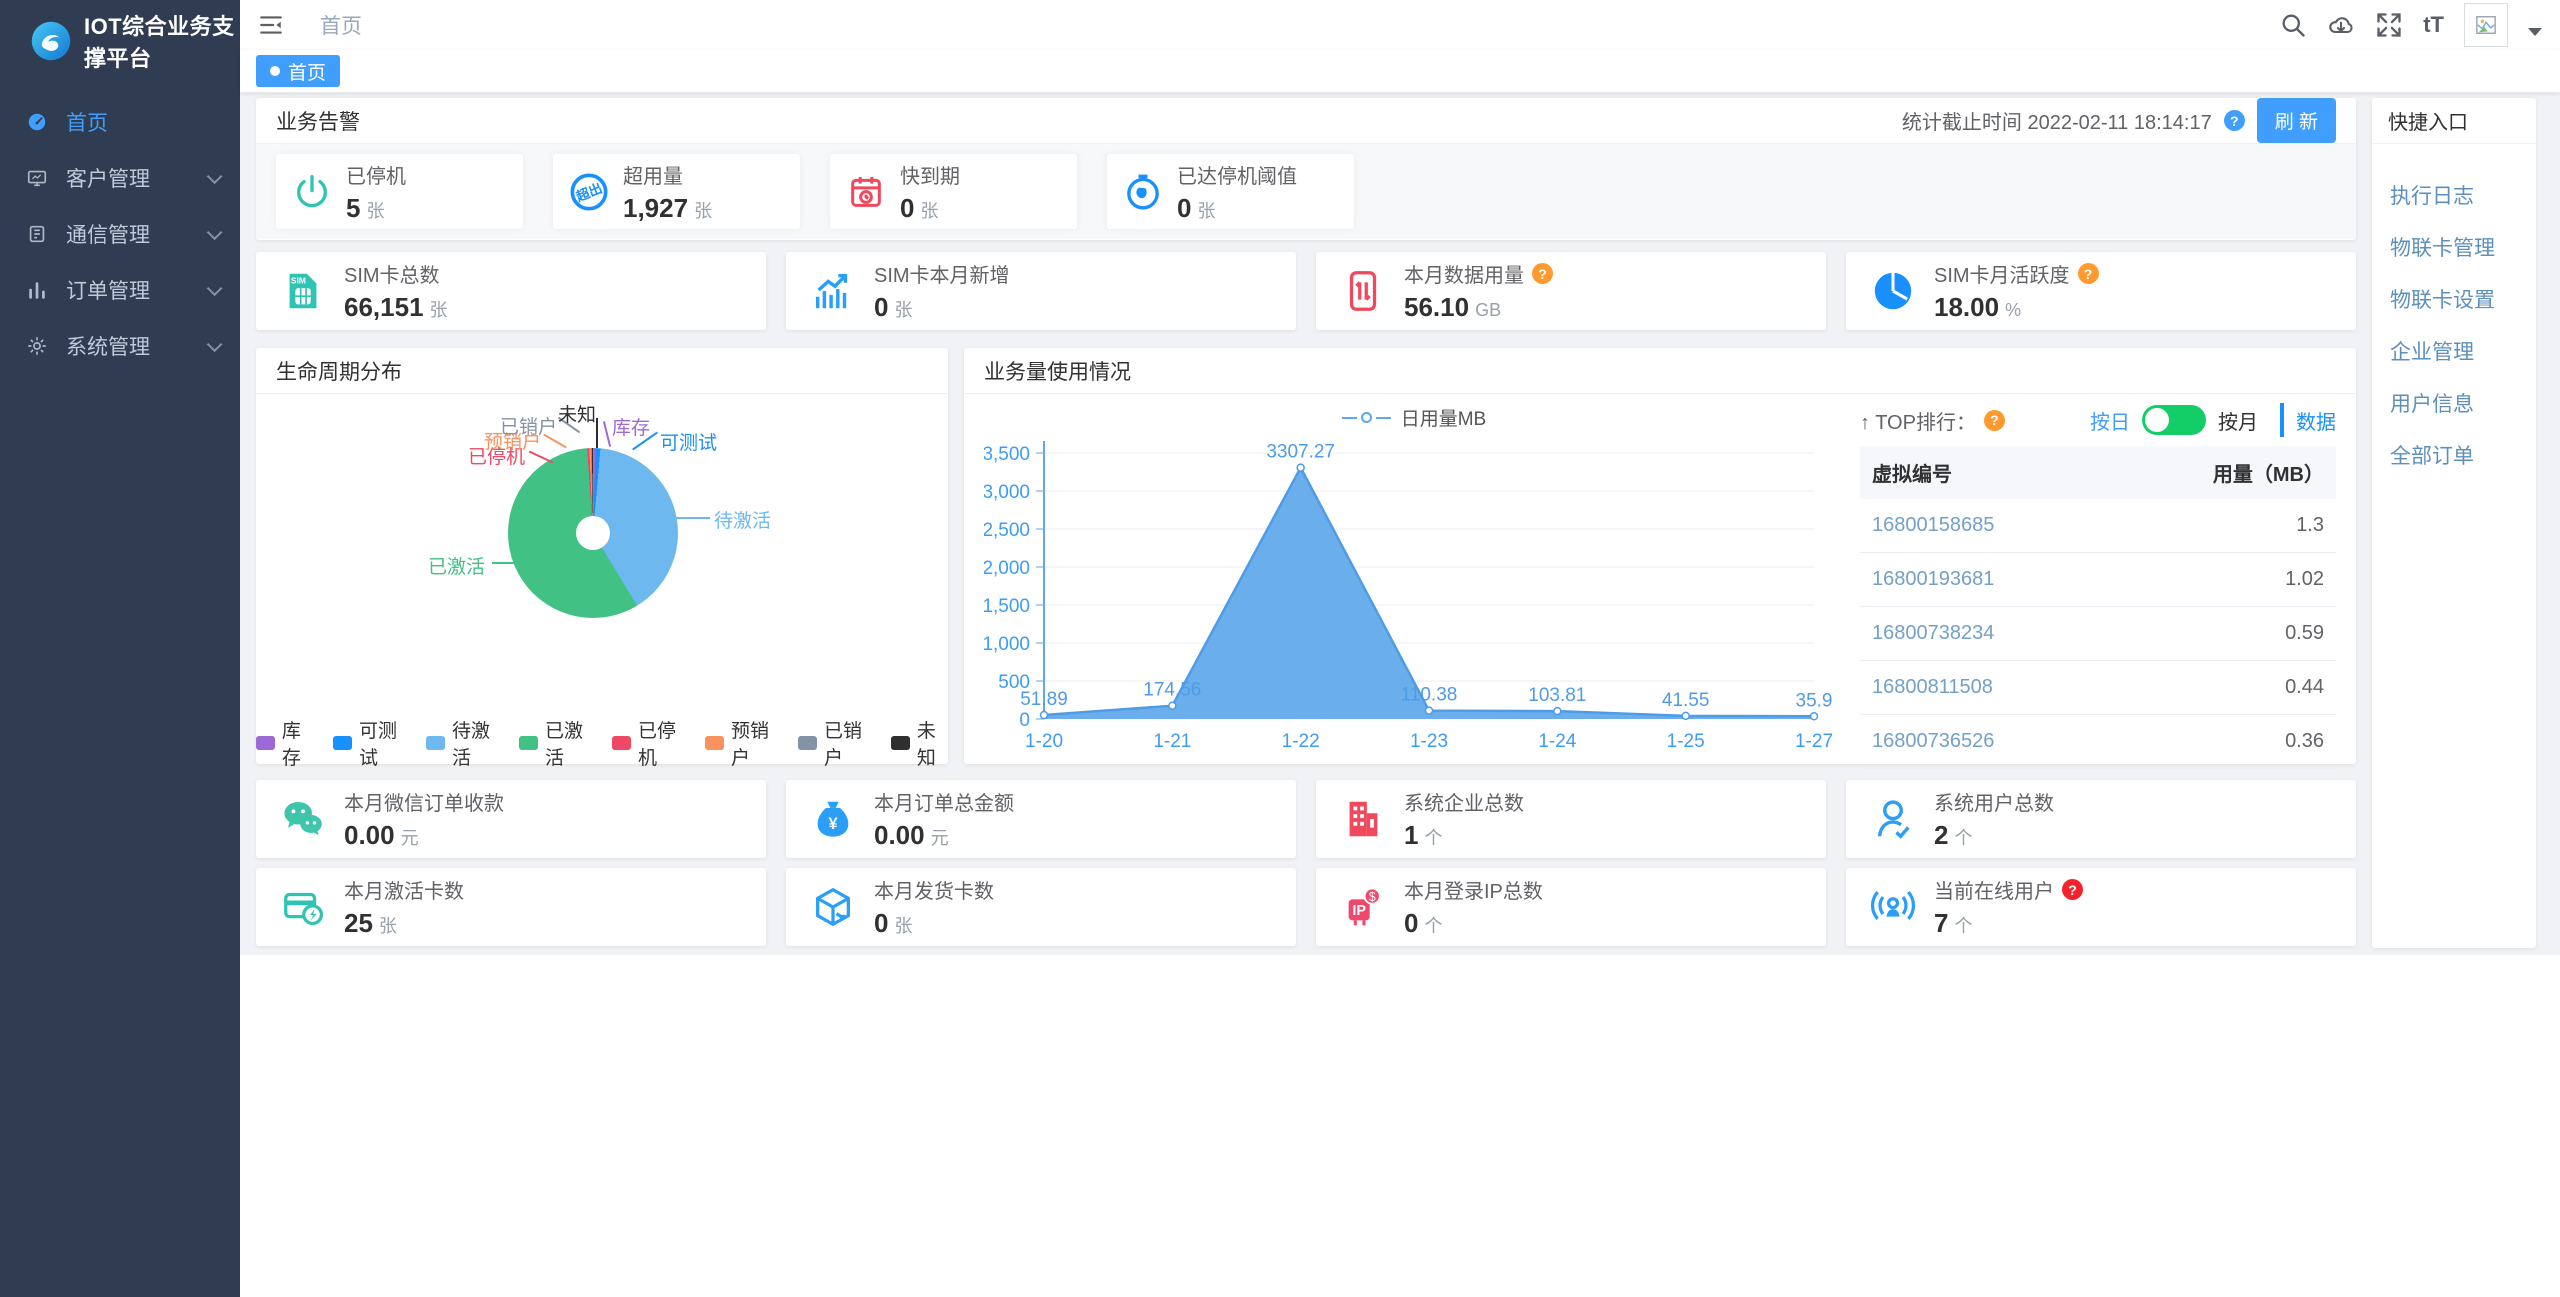 Image resolution: width=2560 pixels, height=1297 pixels. Describe the element at coordinates (120, 122) in the screenshot. I see `sidebar-item-home: 首页` at that location.